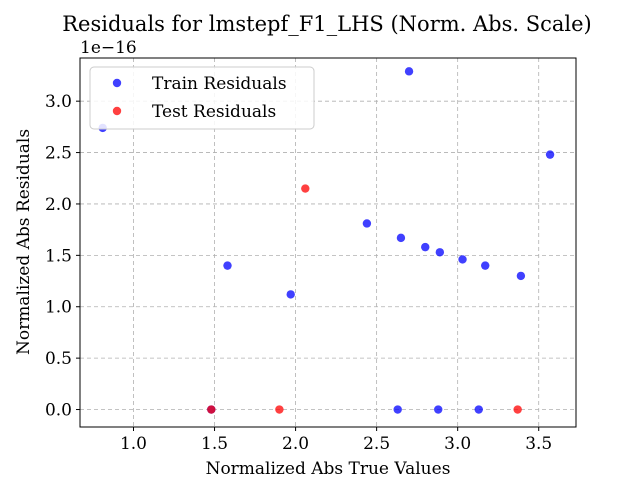 The width and height of the screenshot is (640, 480). What do you see at coordinates (376, 444) in the screenshot?
I see `x-tick-label: 2.5` at bounding box center [376, 444].